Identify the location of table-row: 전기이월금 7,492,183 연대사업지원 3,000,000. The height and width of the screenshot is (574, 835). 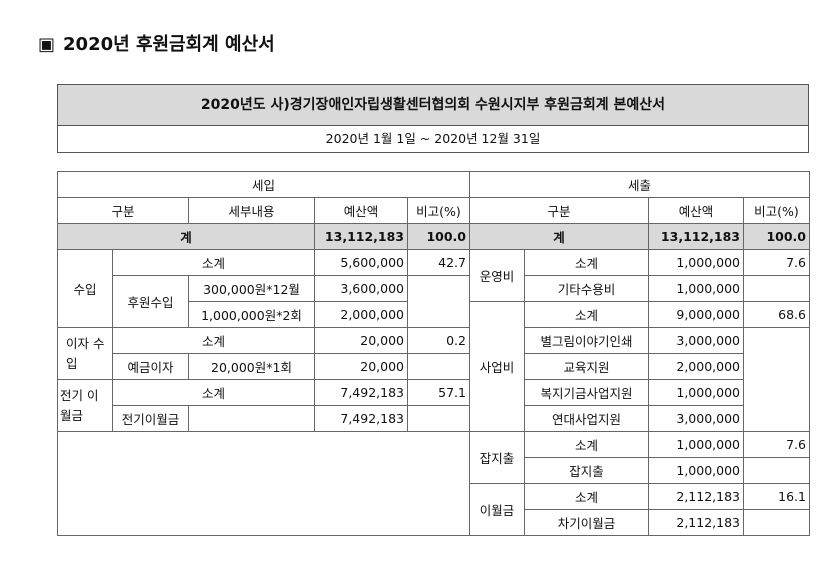
(434, 418).